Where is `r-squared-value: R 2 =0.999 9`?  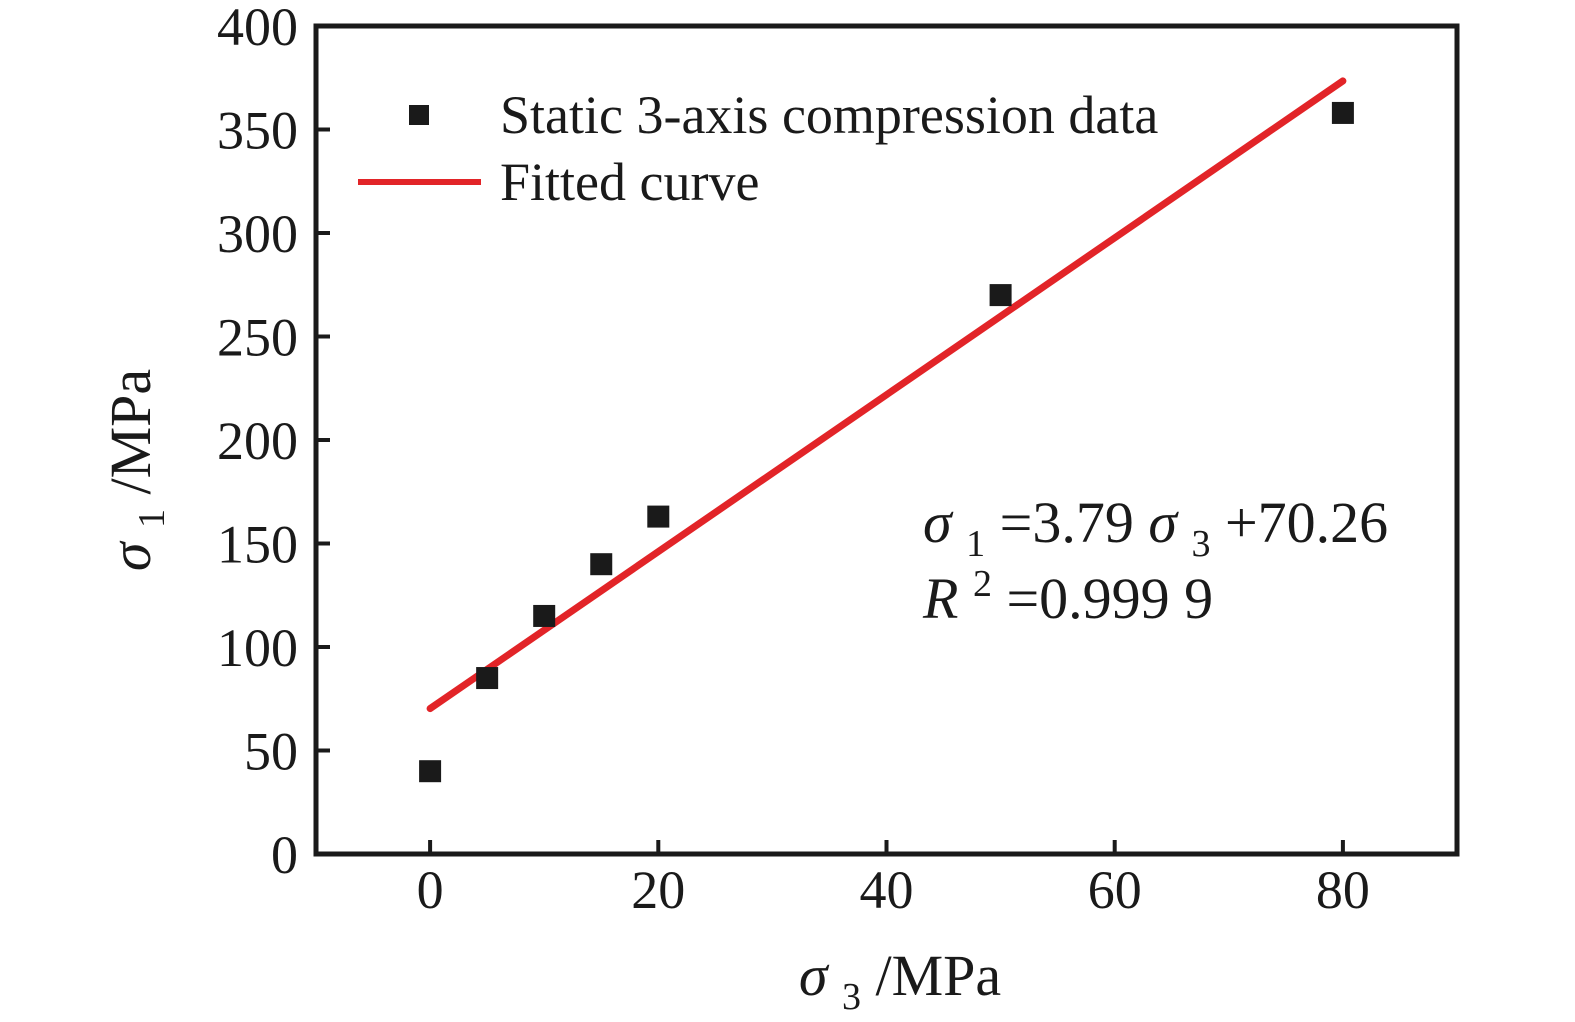
r-squared-value: R 2 =0.999 9 is located at coordinates (1067, 587).